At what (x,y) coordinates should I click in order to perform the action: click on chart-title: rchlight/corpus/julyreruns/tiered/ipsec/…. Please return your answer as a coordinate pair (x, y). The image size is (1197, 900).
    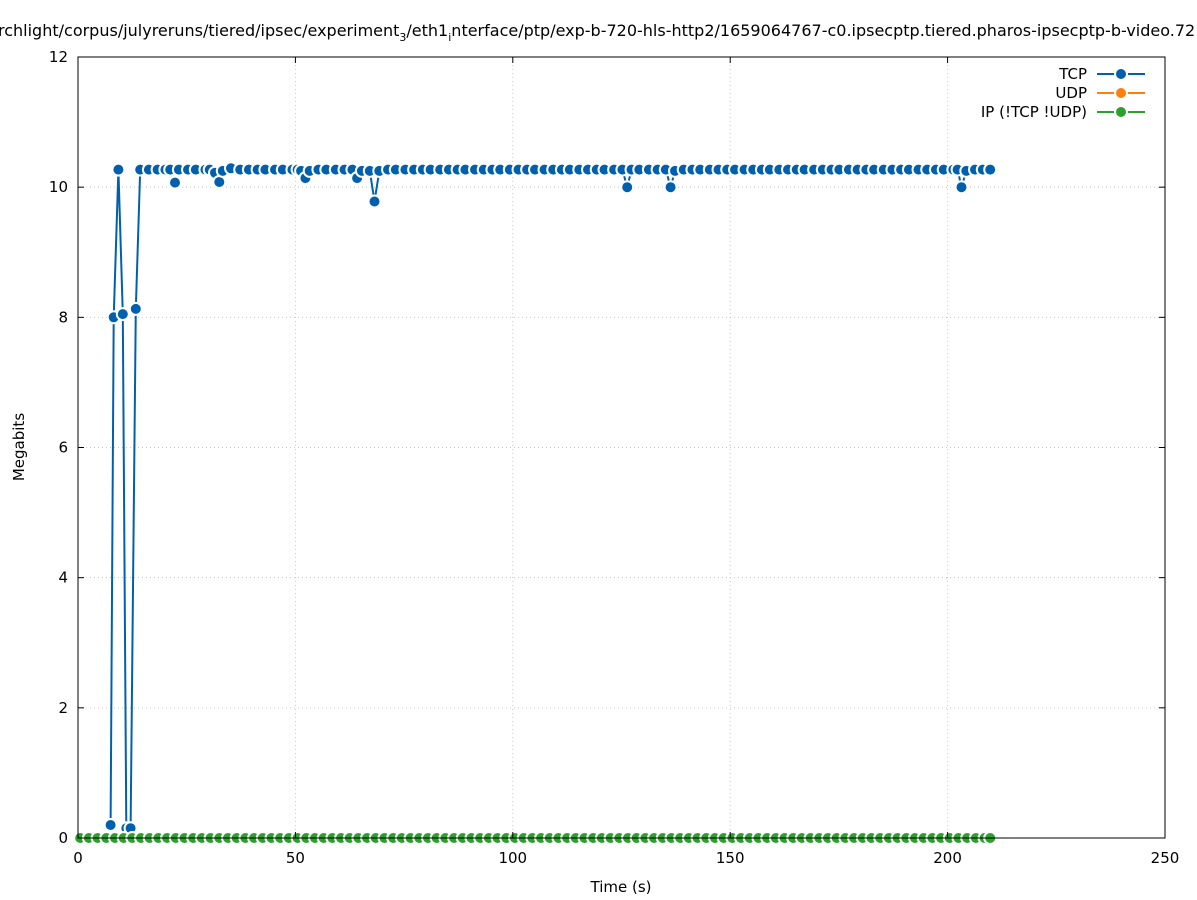
    Looking at the image, I should click on (597, 32).